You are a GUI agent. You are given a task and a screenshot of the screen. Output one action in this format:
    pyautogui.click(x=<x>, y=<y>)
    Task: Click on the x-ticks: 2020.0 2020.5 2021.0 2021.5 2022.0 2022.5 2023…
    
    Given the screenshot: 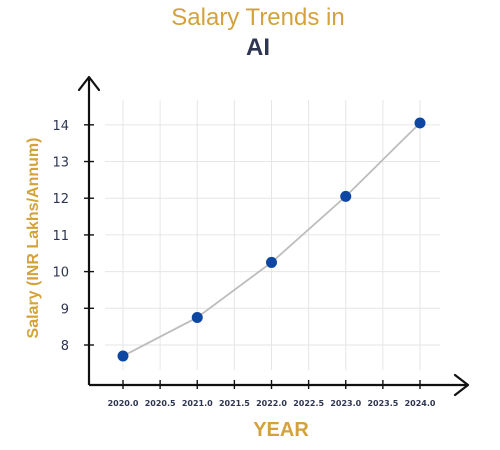 What is the action you would take?
    pyautogui.click(x=272, y=394)
    